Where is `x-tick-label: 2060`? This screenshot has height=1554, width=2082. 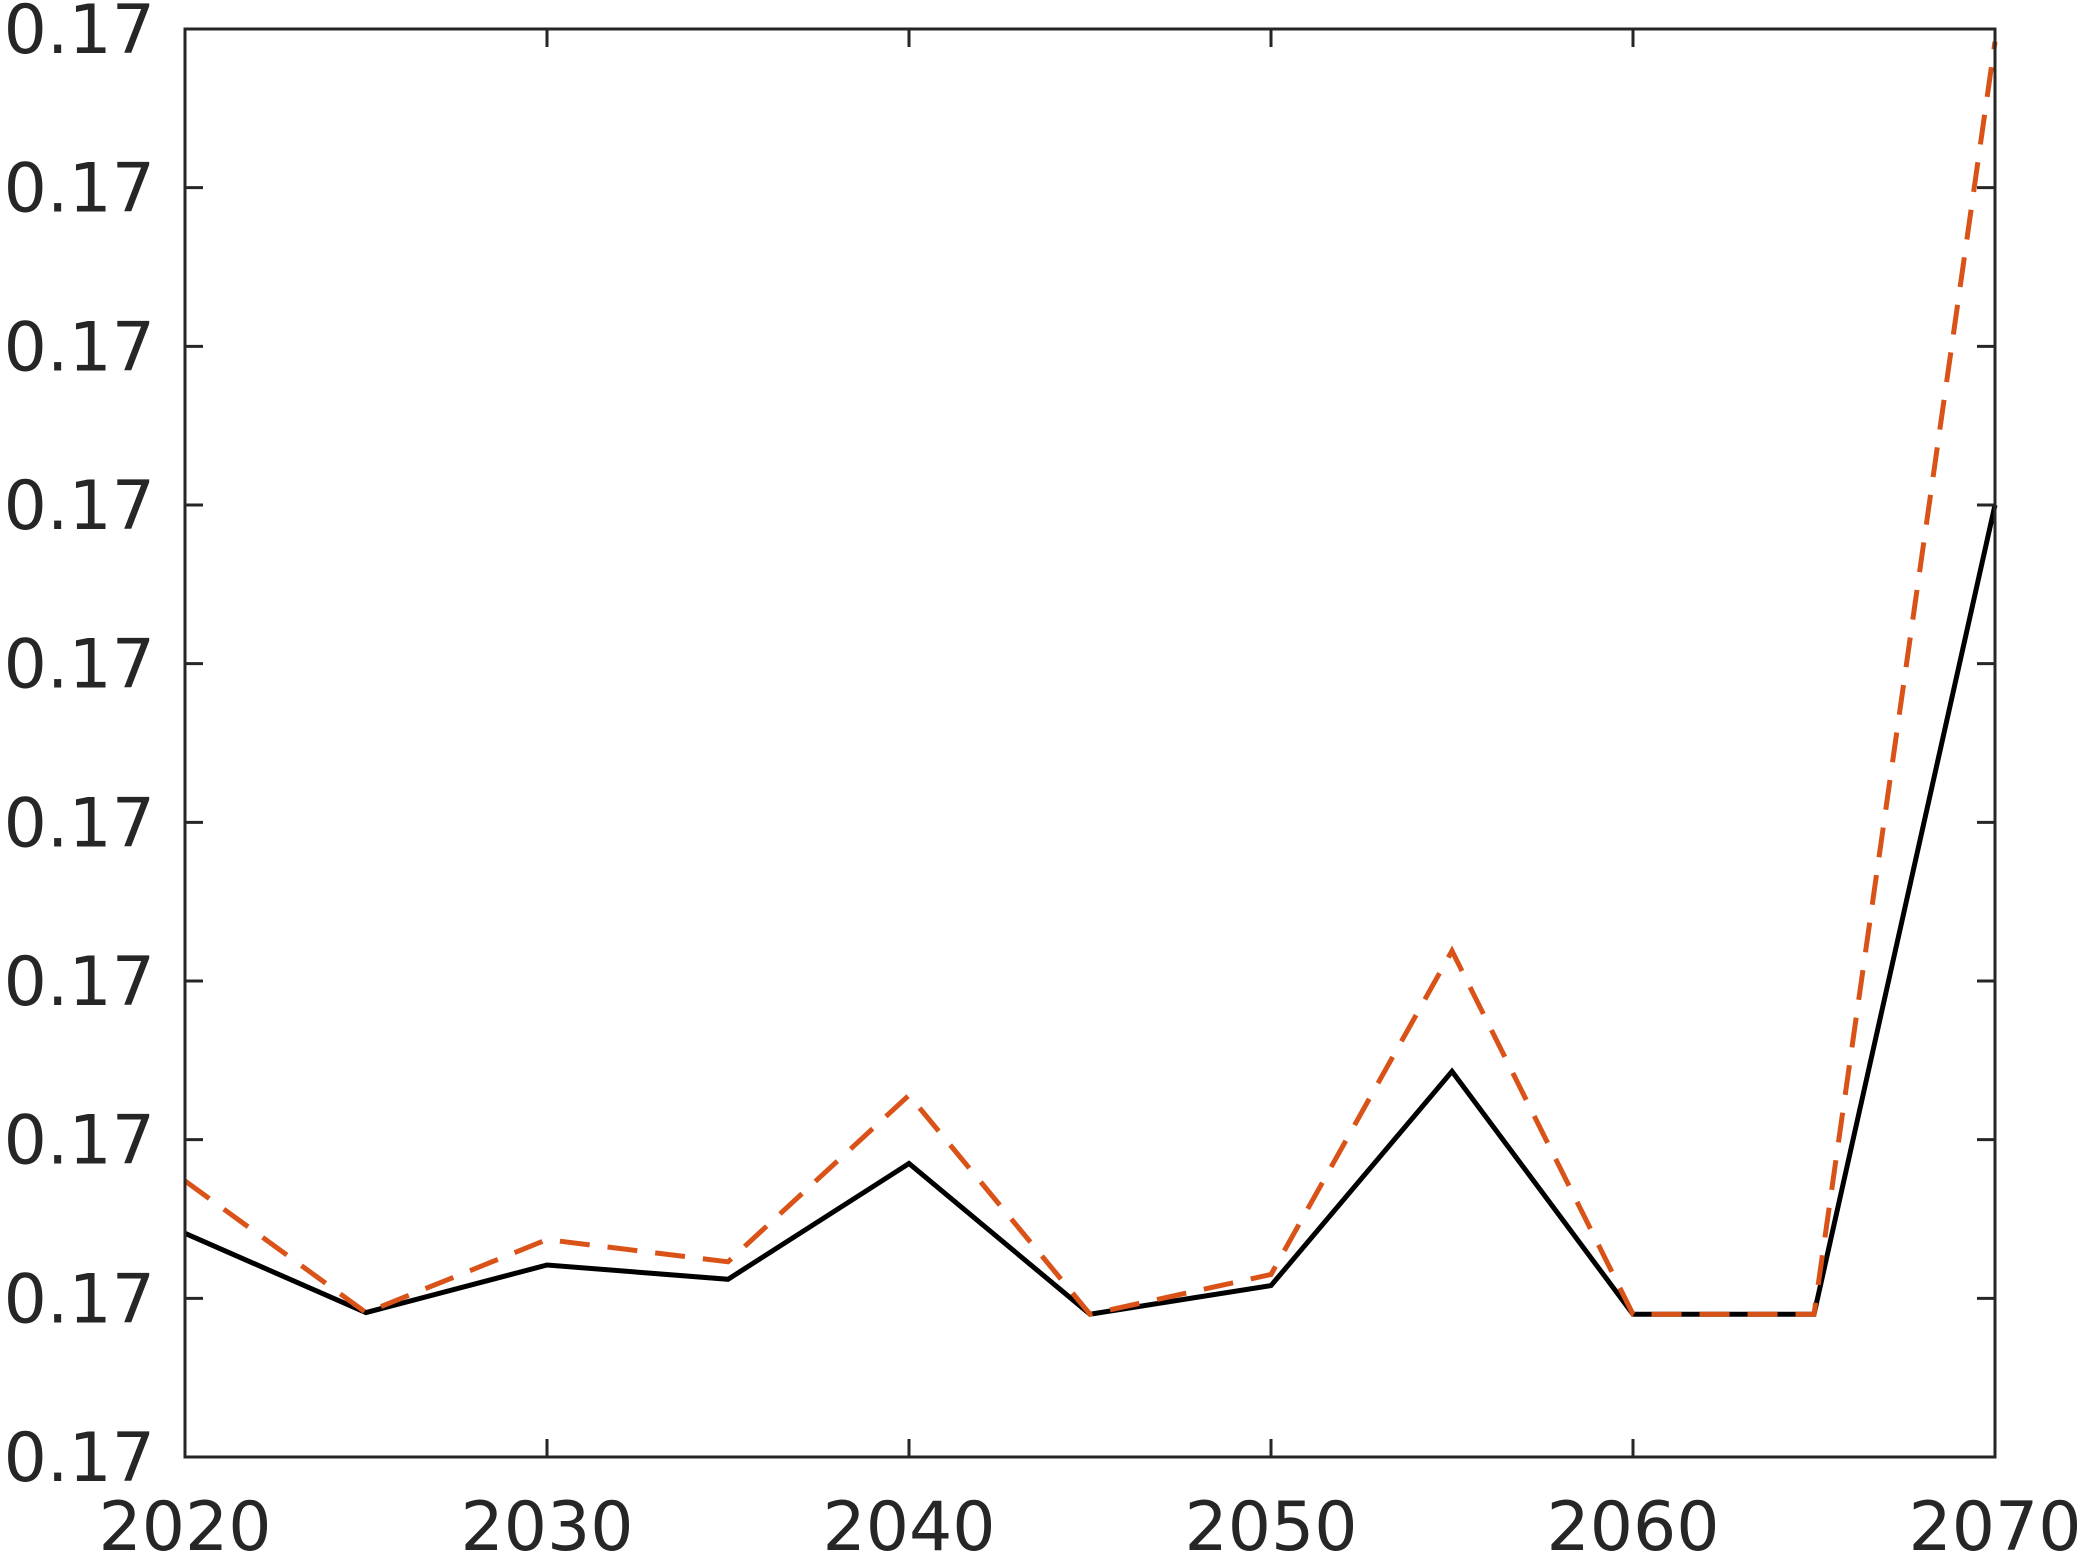 x-tick-label: 2060 is located at coordinates (1632, 1521).